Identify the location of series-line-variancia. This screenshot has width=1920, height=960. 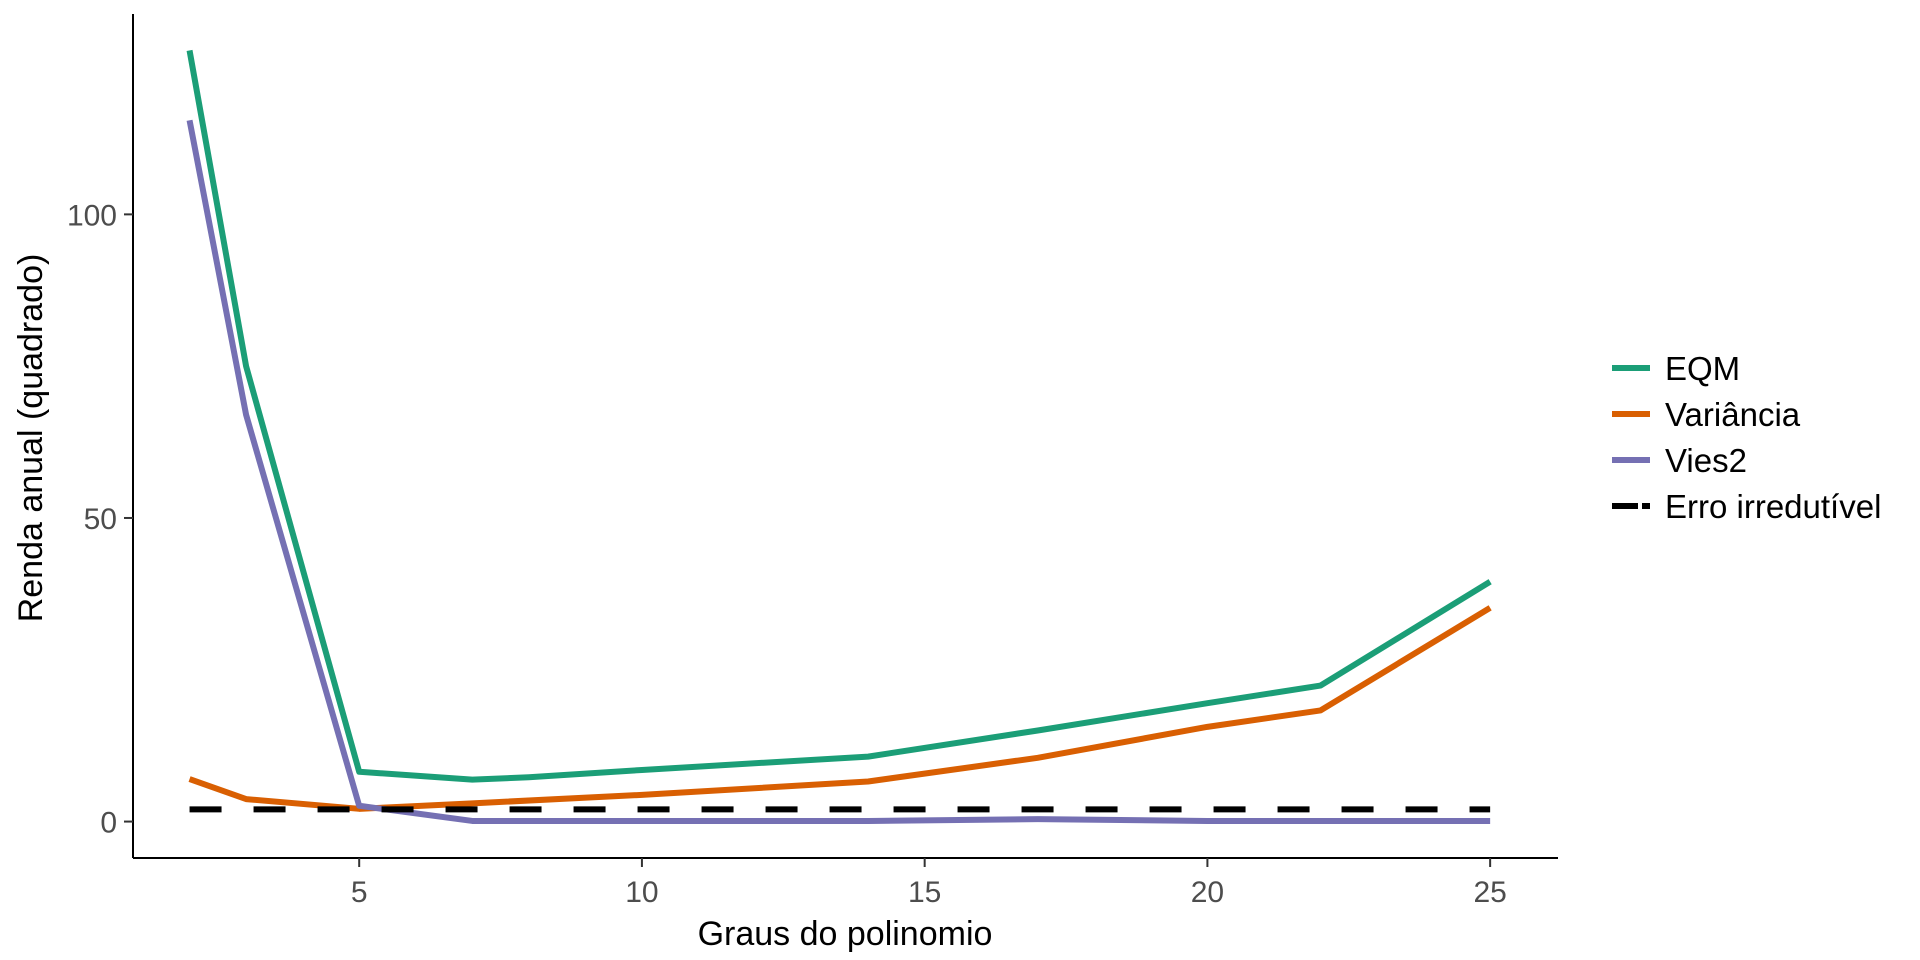
(840, 708).